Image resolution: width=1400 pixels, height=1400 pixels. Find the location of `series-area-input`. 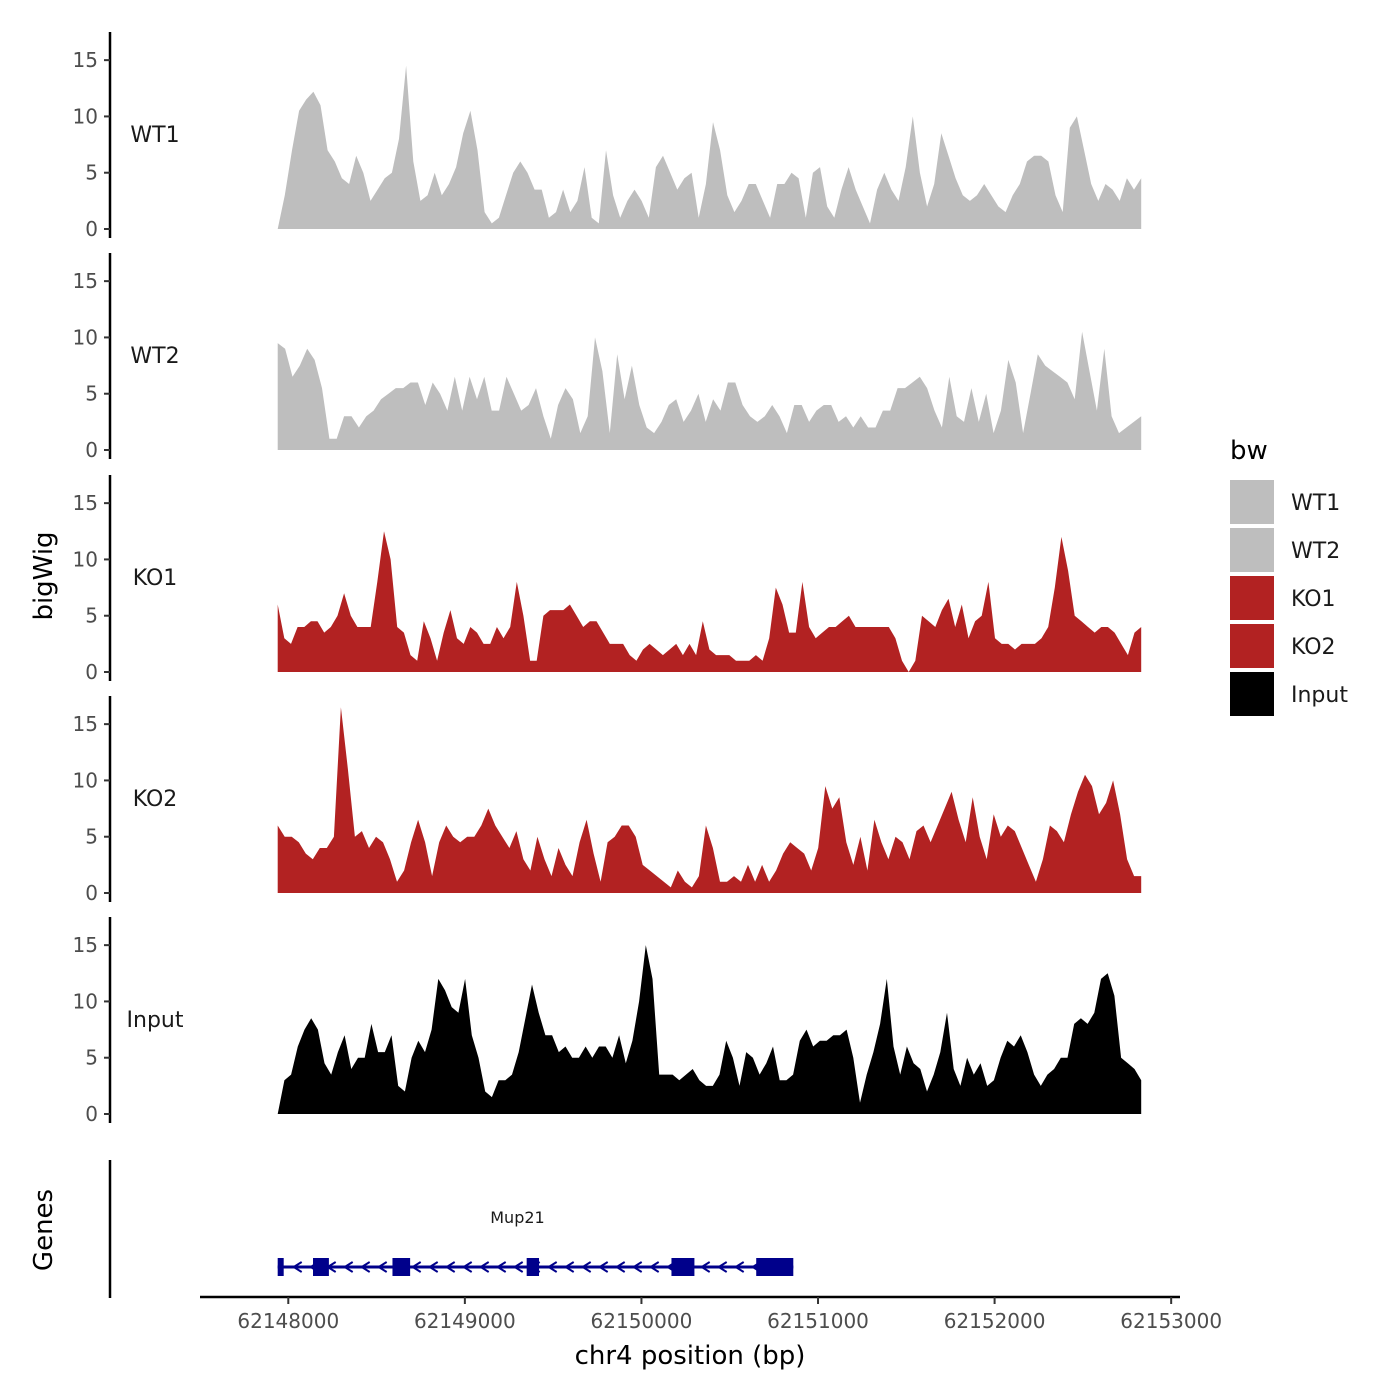

series-area-input is located at coordinates (709, 1029).